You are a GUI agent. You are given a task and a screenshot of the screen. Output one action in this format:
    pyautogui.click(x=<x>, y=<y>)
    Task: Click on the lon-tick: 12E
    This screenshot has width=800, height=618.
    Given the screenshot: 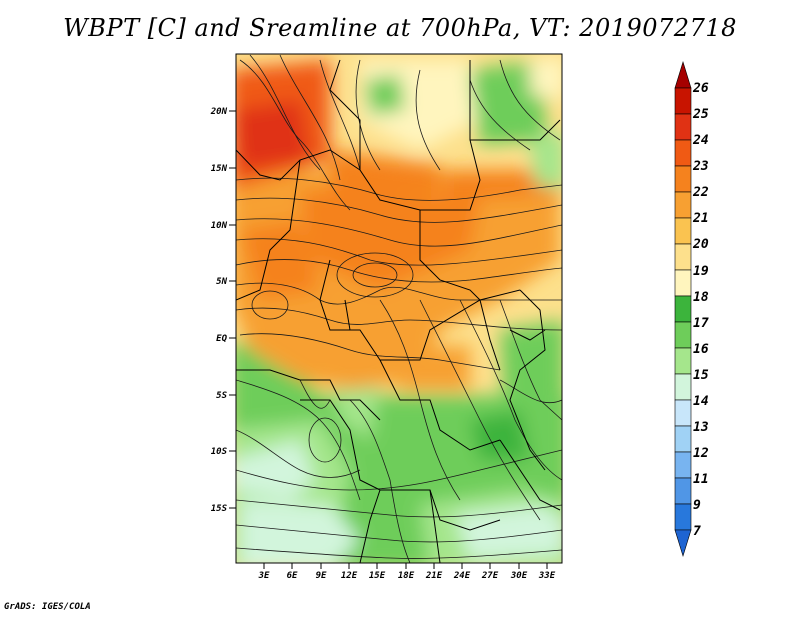 What is the action you would take?
    pyautogui.click(x=349, y=572)
    